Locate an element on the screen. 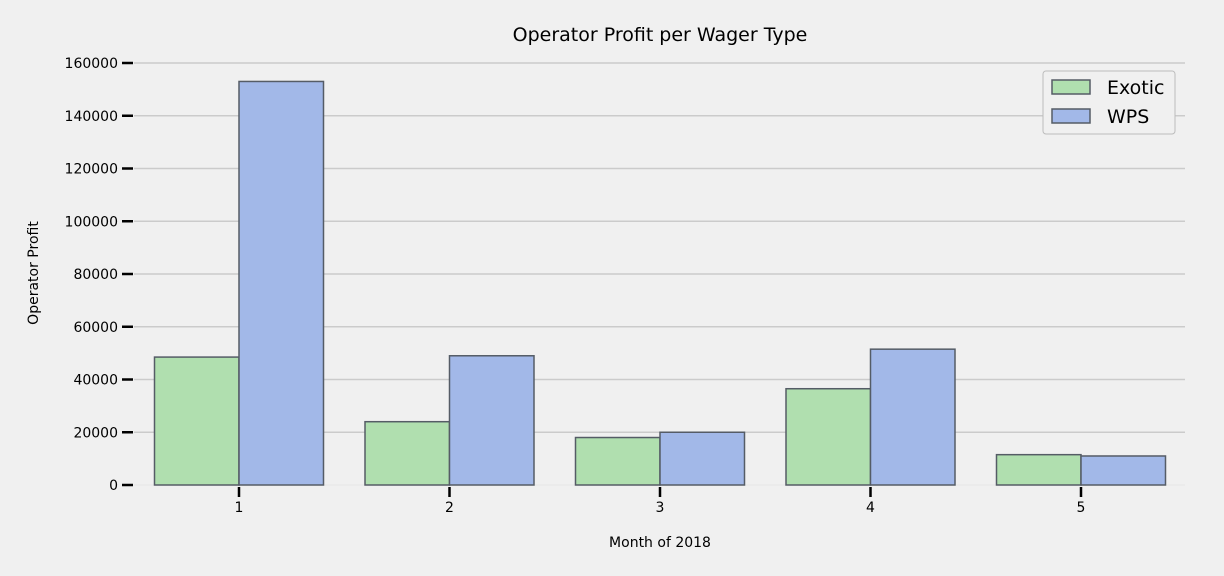  x-axis-label: Month of 2018 is located at coordinates (660, 543).